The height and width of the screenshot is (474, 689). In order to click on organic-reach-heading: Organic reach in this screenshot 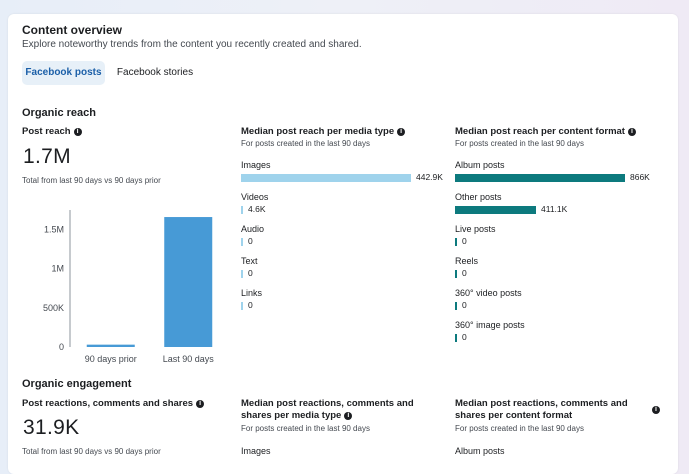, I will do `click(59, 113)`.